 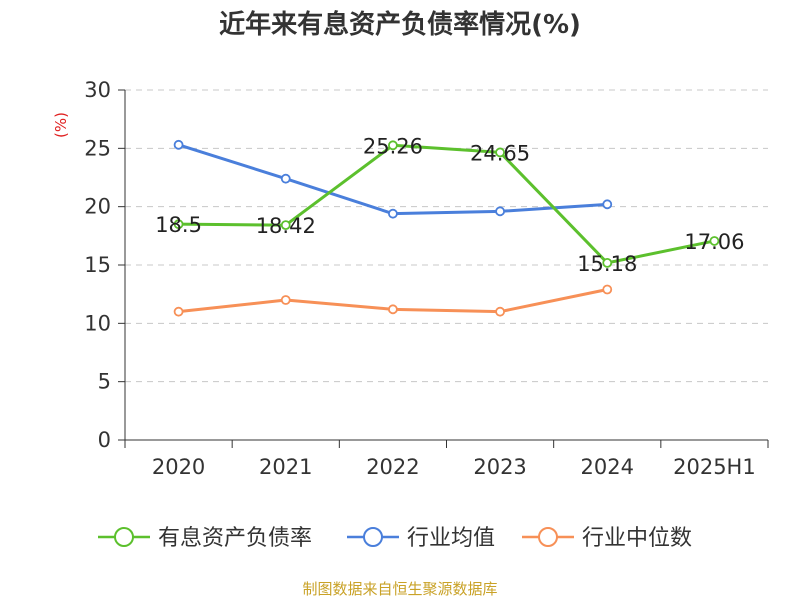 What do you see at coordinates (392, 467) in the screenshot?
I see `x-tick-label: 2022` at bounding box center [392, 467].